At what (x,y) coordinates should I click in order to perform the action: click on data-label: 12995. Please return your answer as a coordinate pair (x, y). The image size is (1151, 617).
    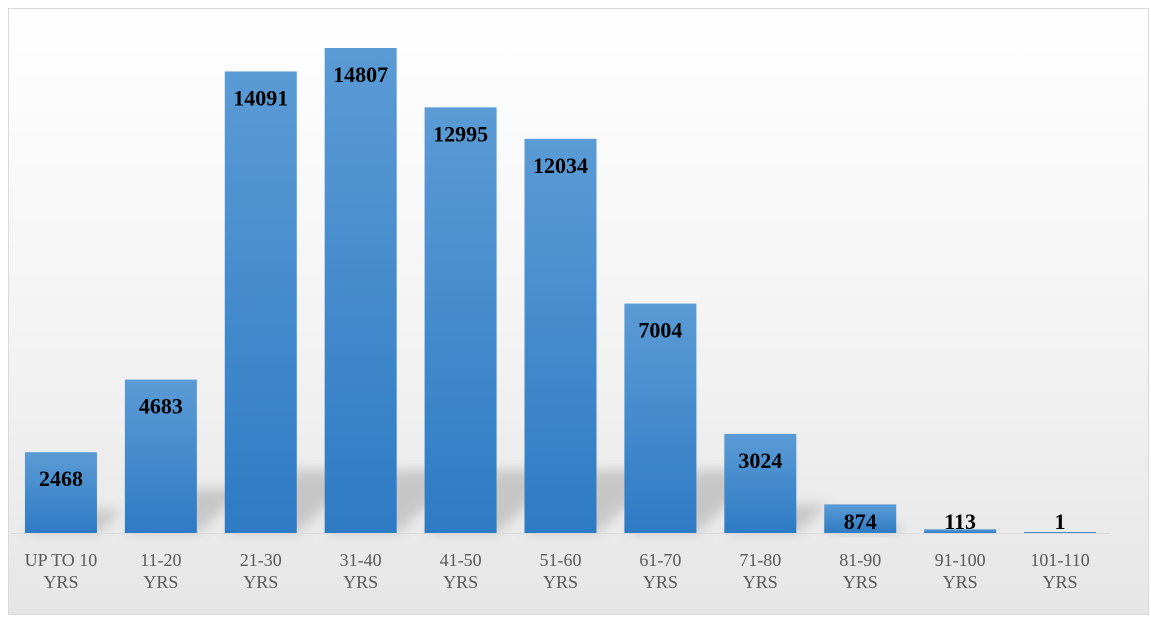
    Looking at the image, I should click on (460, 133).